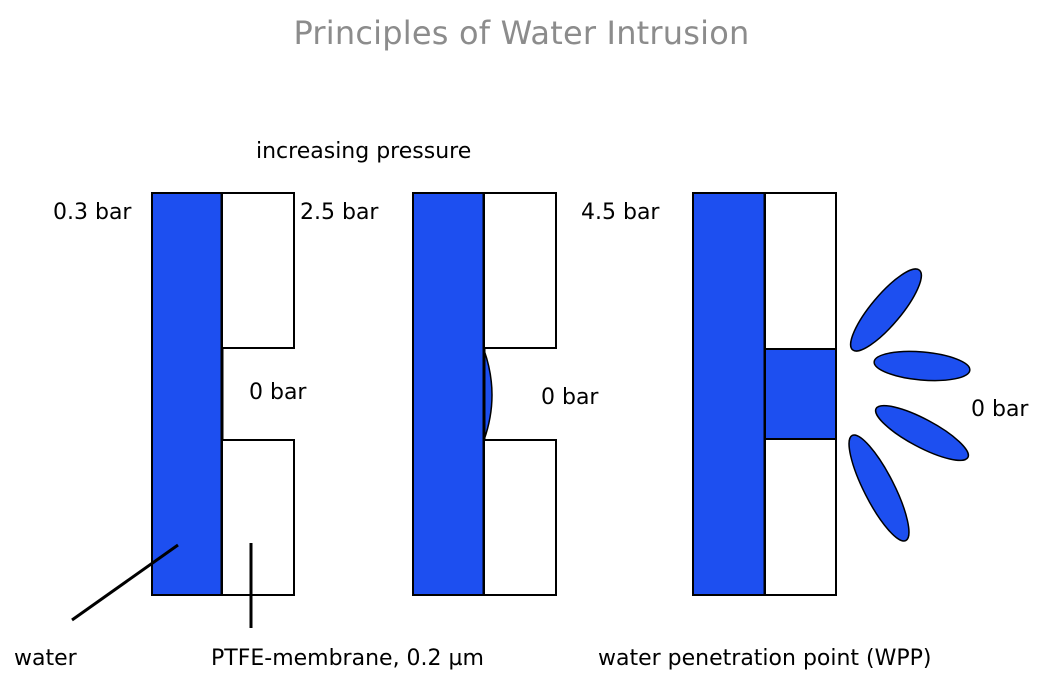 Image resolution: width=1043 pixels, height=694 pixels. What do you see at coordinates (125, 582) in the screenshot?
I see `water-callout-line` at bounding box center [125, 582].